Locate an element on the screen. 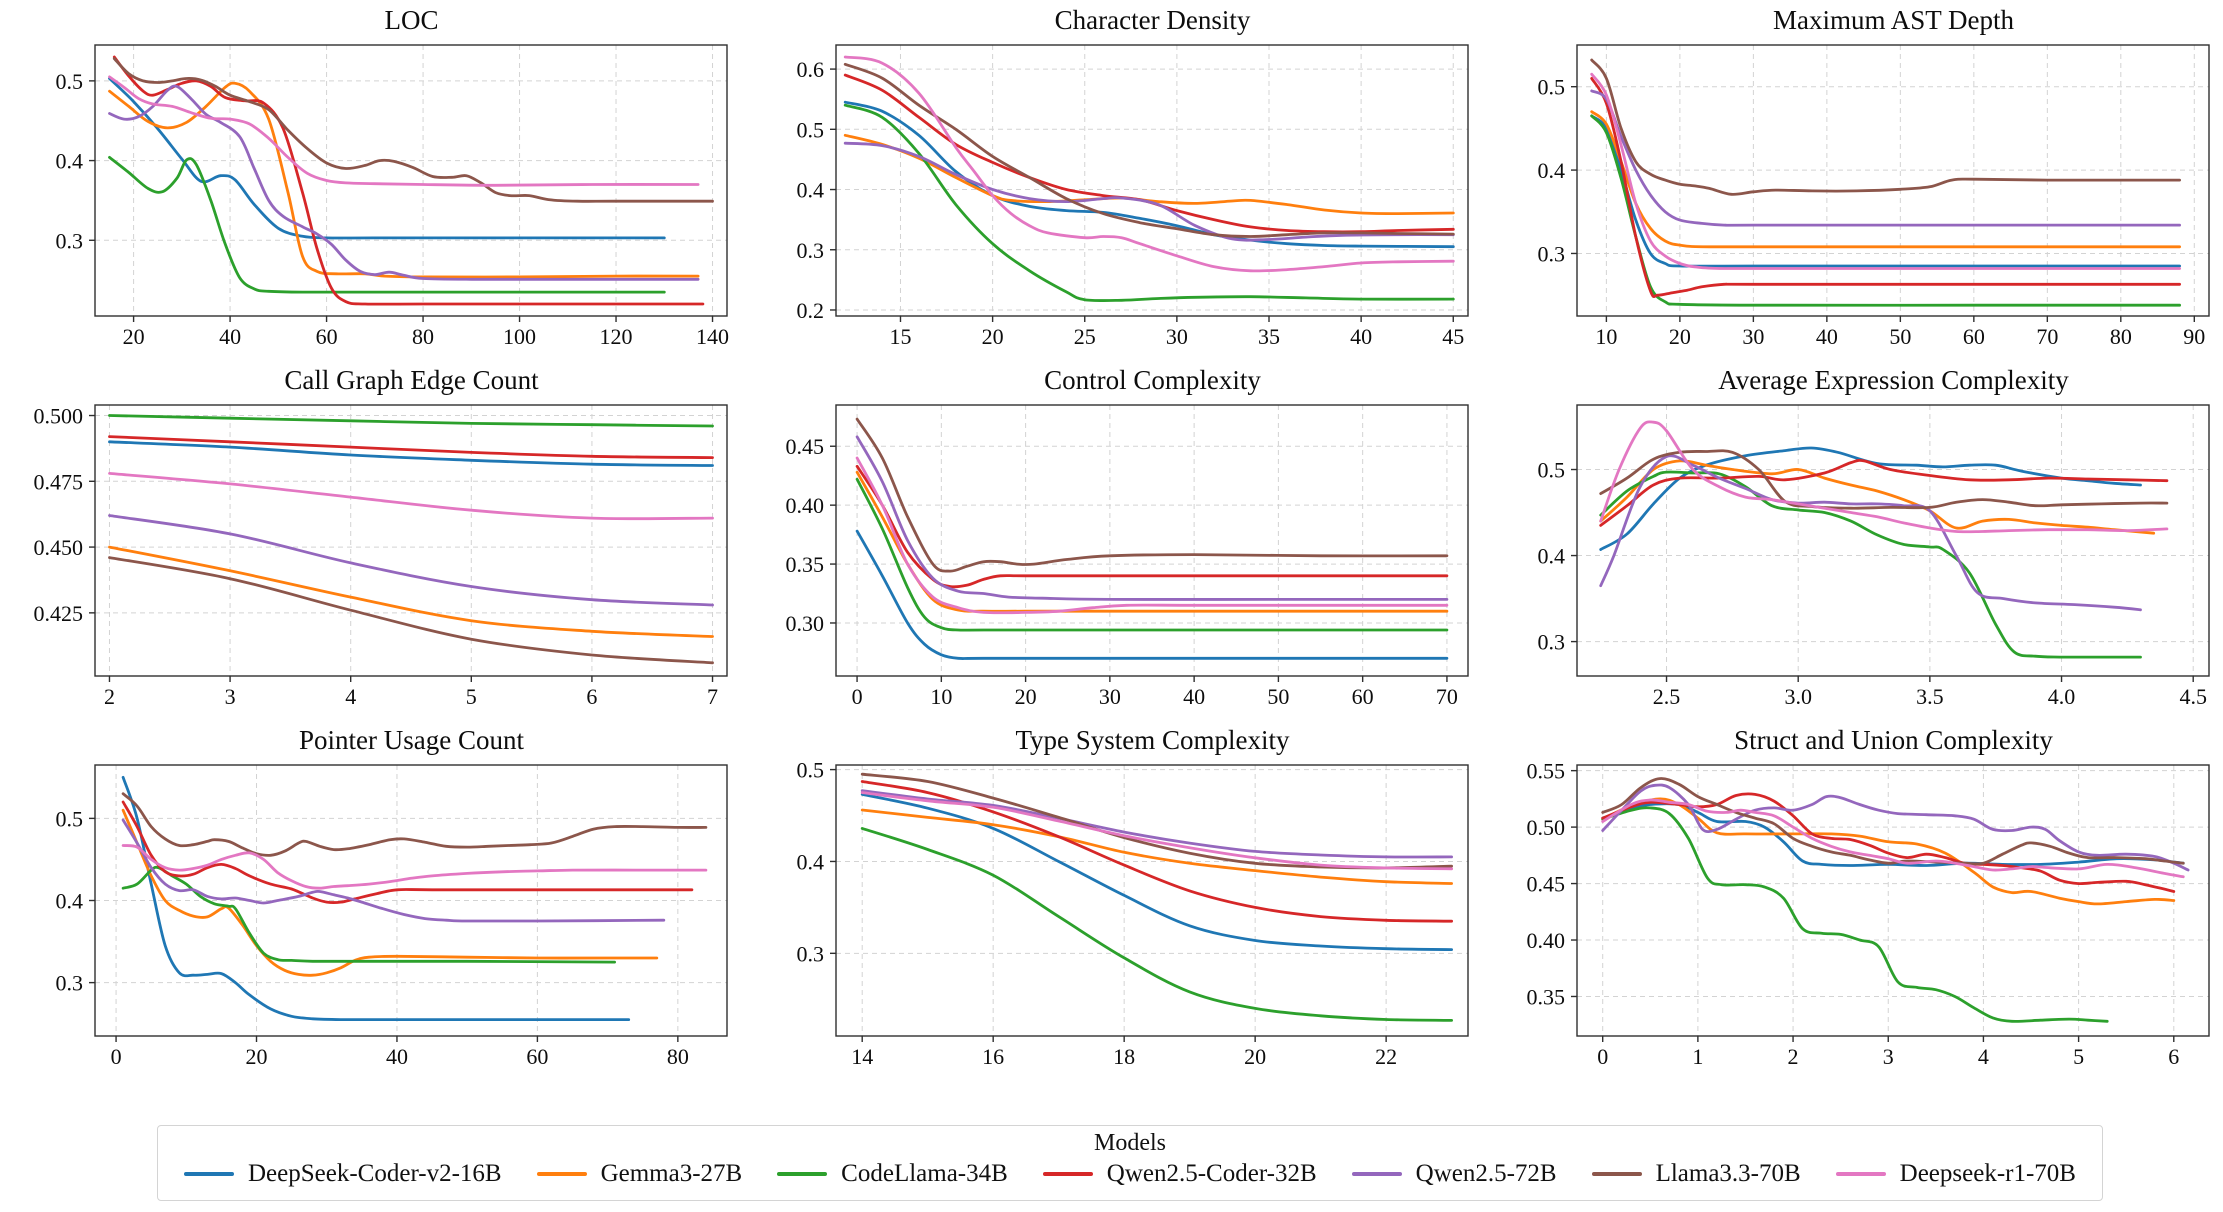  legend-entry: Llama3.3-70B is located at coordinates (1696, 1174).